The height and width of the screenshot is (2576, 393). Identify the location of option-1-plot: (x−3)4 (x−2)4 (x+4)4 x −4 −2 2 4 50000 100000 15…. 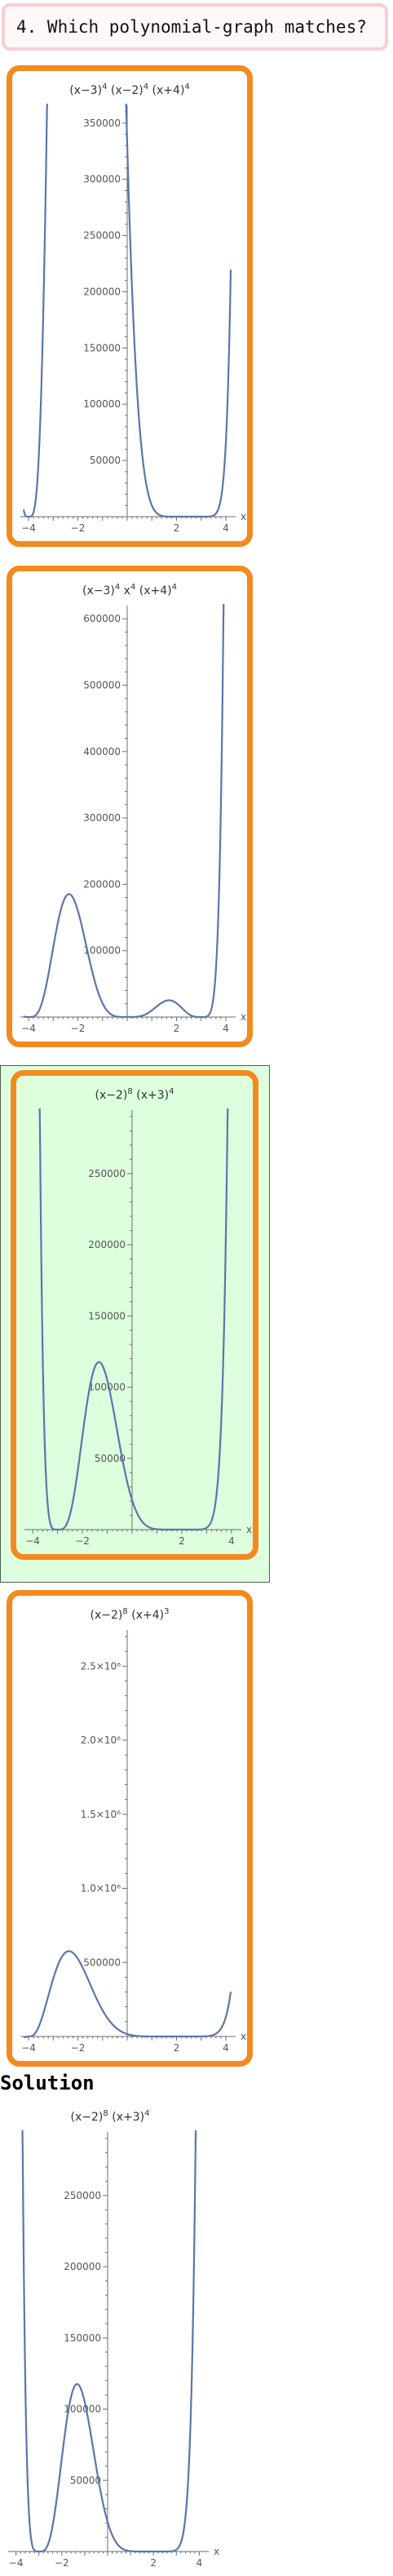
(133, 308).